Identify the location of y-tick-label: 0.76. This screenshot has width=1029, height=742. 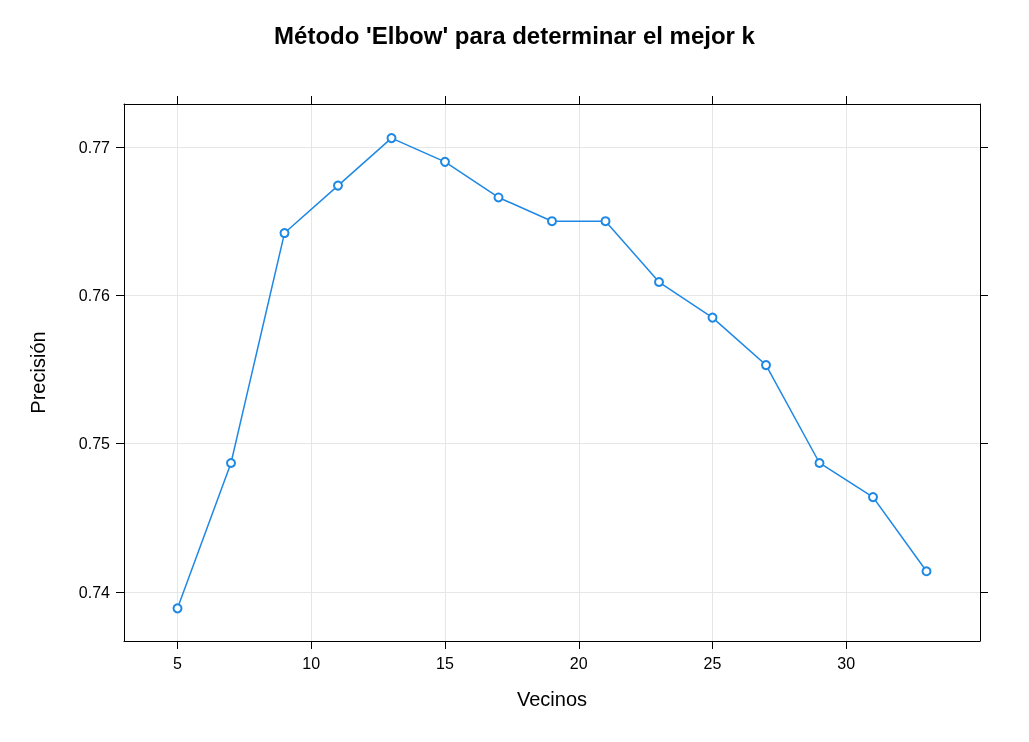
(94, 295).